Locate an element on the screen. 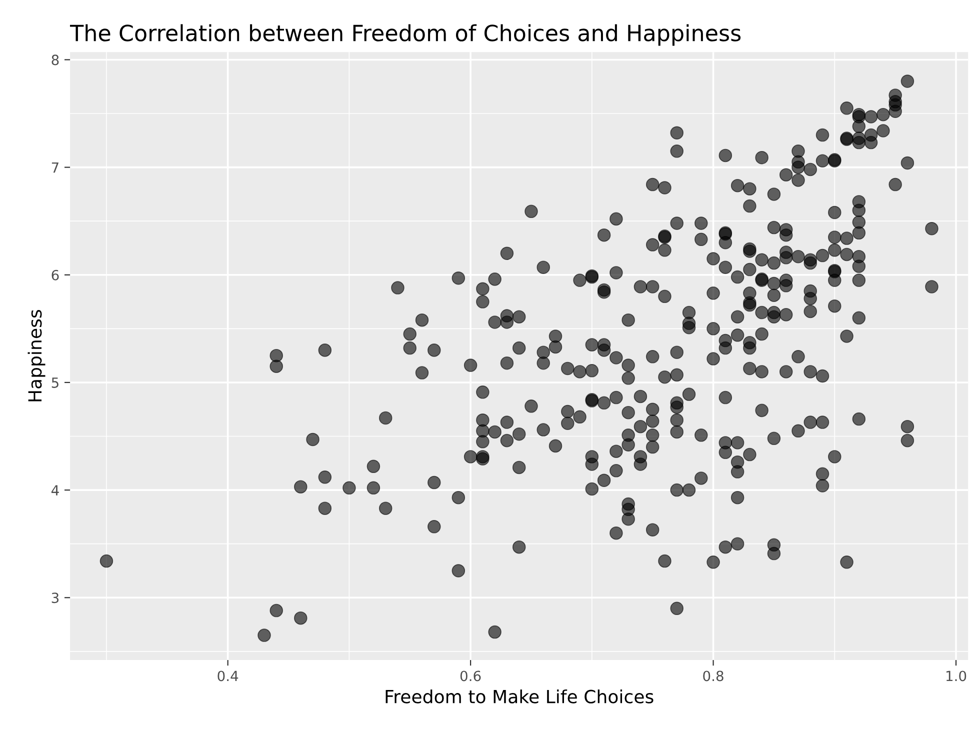 This screenshot has height=735, width=973. y-tick-label: 6 is located at coordinates (55, 275).